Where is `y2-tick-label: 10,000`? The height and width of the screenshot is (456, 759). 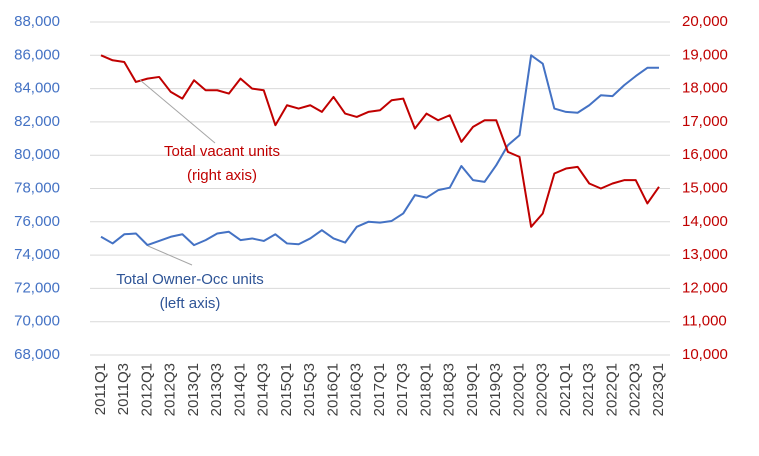
y2-tick-label: 10,000 is located at coordinates (705, 354).